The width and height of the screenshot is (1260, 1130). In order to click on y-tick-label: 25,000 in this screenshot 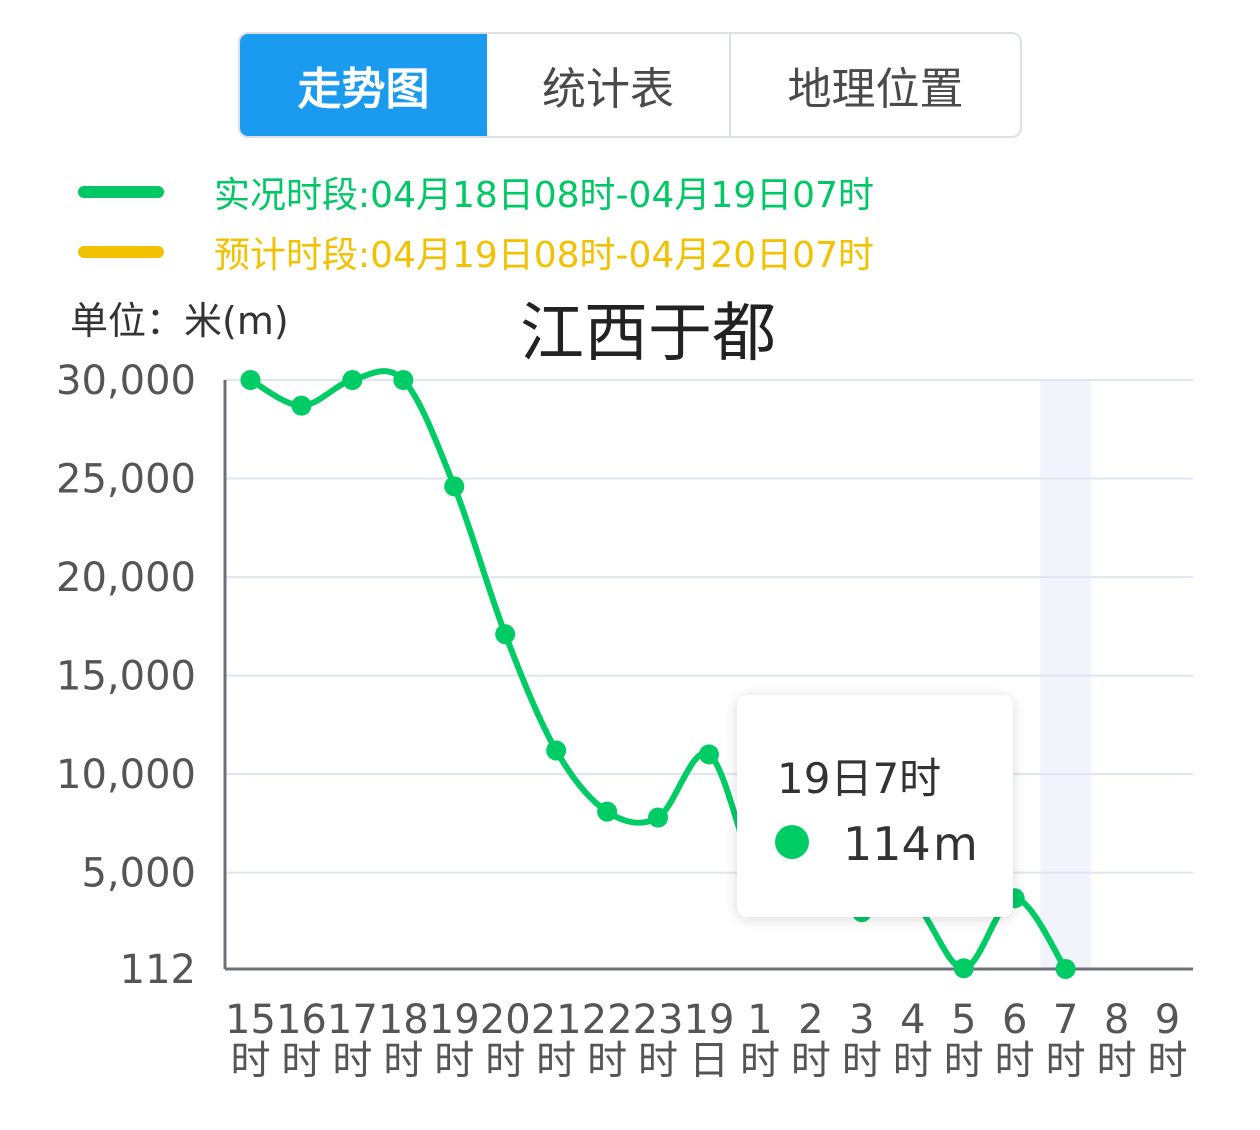, I will do `click(126, 480)`.